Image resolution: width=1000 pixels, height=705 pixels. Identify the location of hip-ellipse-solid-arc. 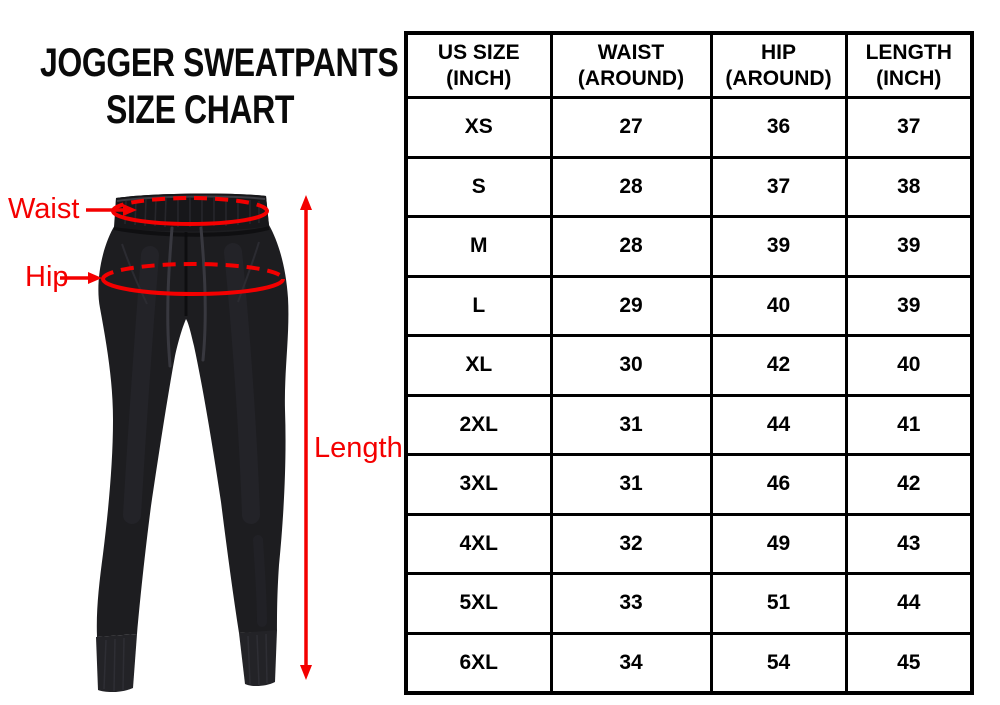
(193, 287).